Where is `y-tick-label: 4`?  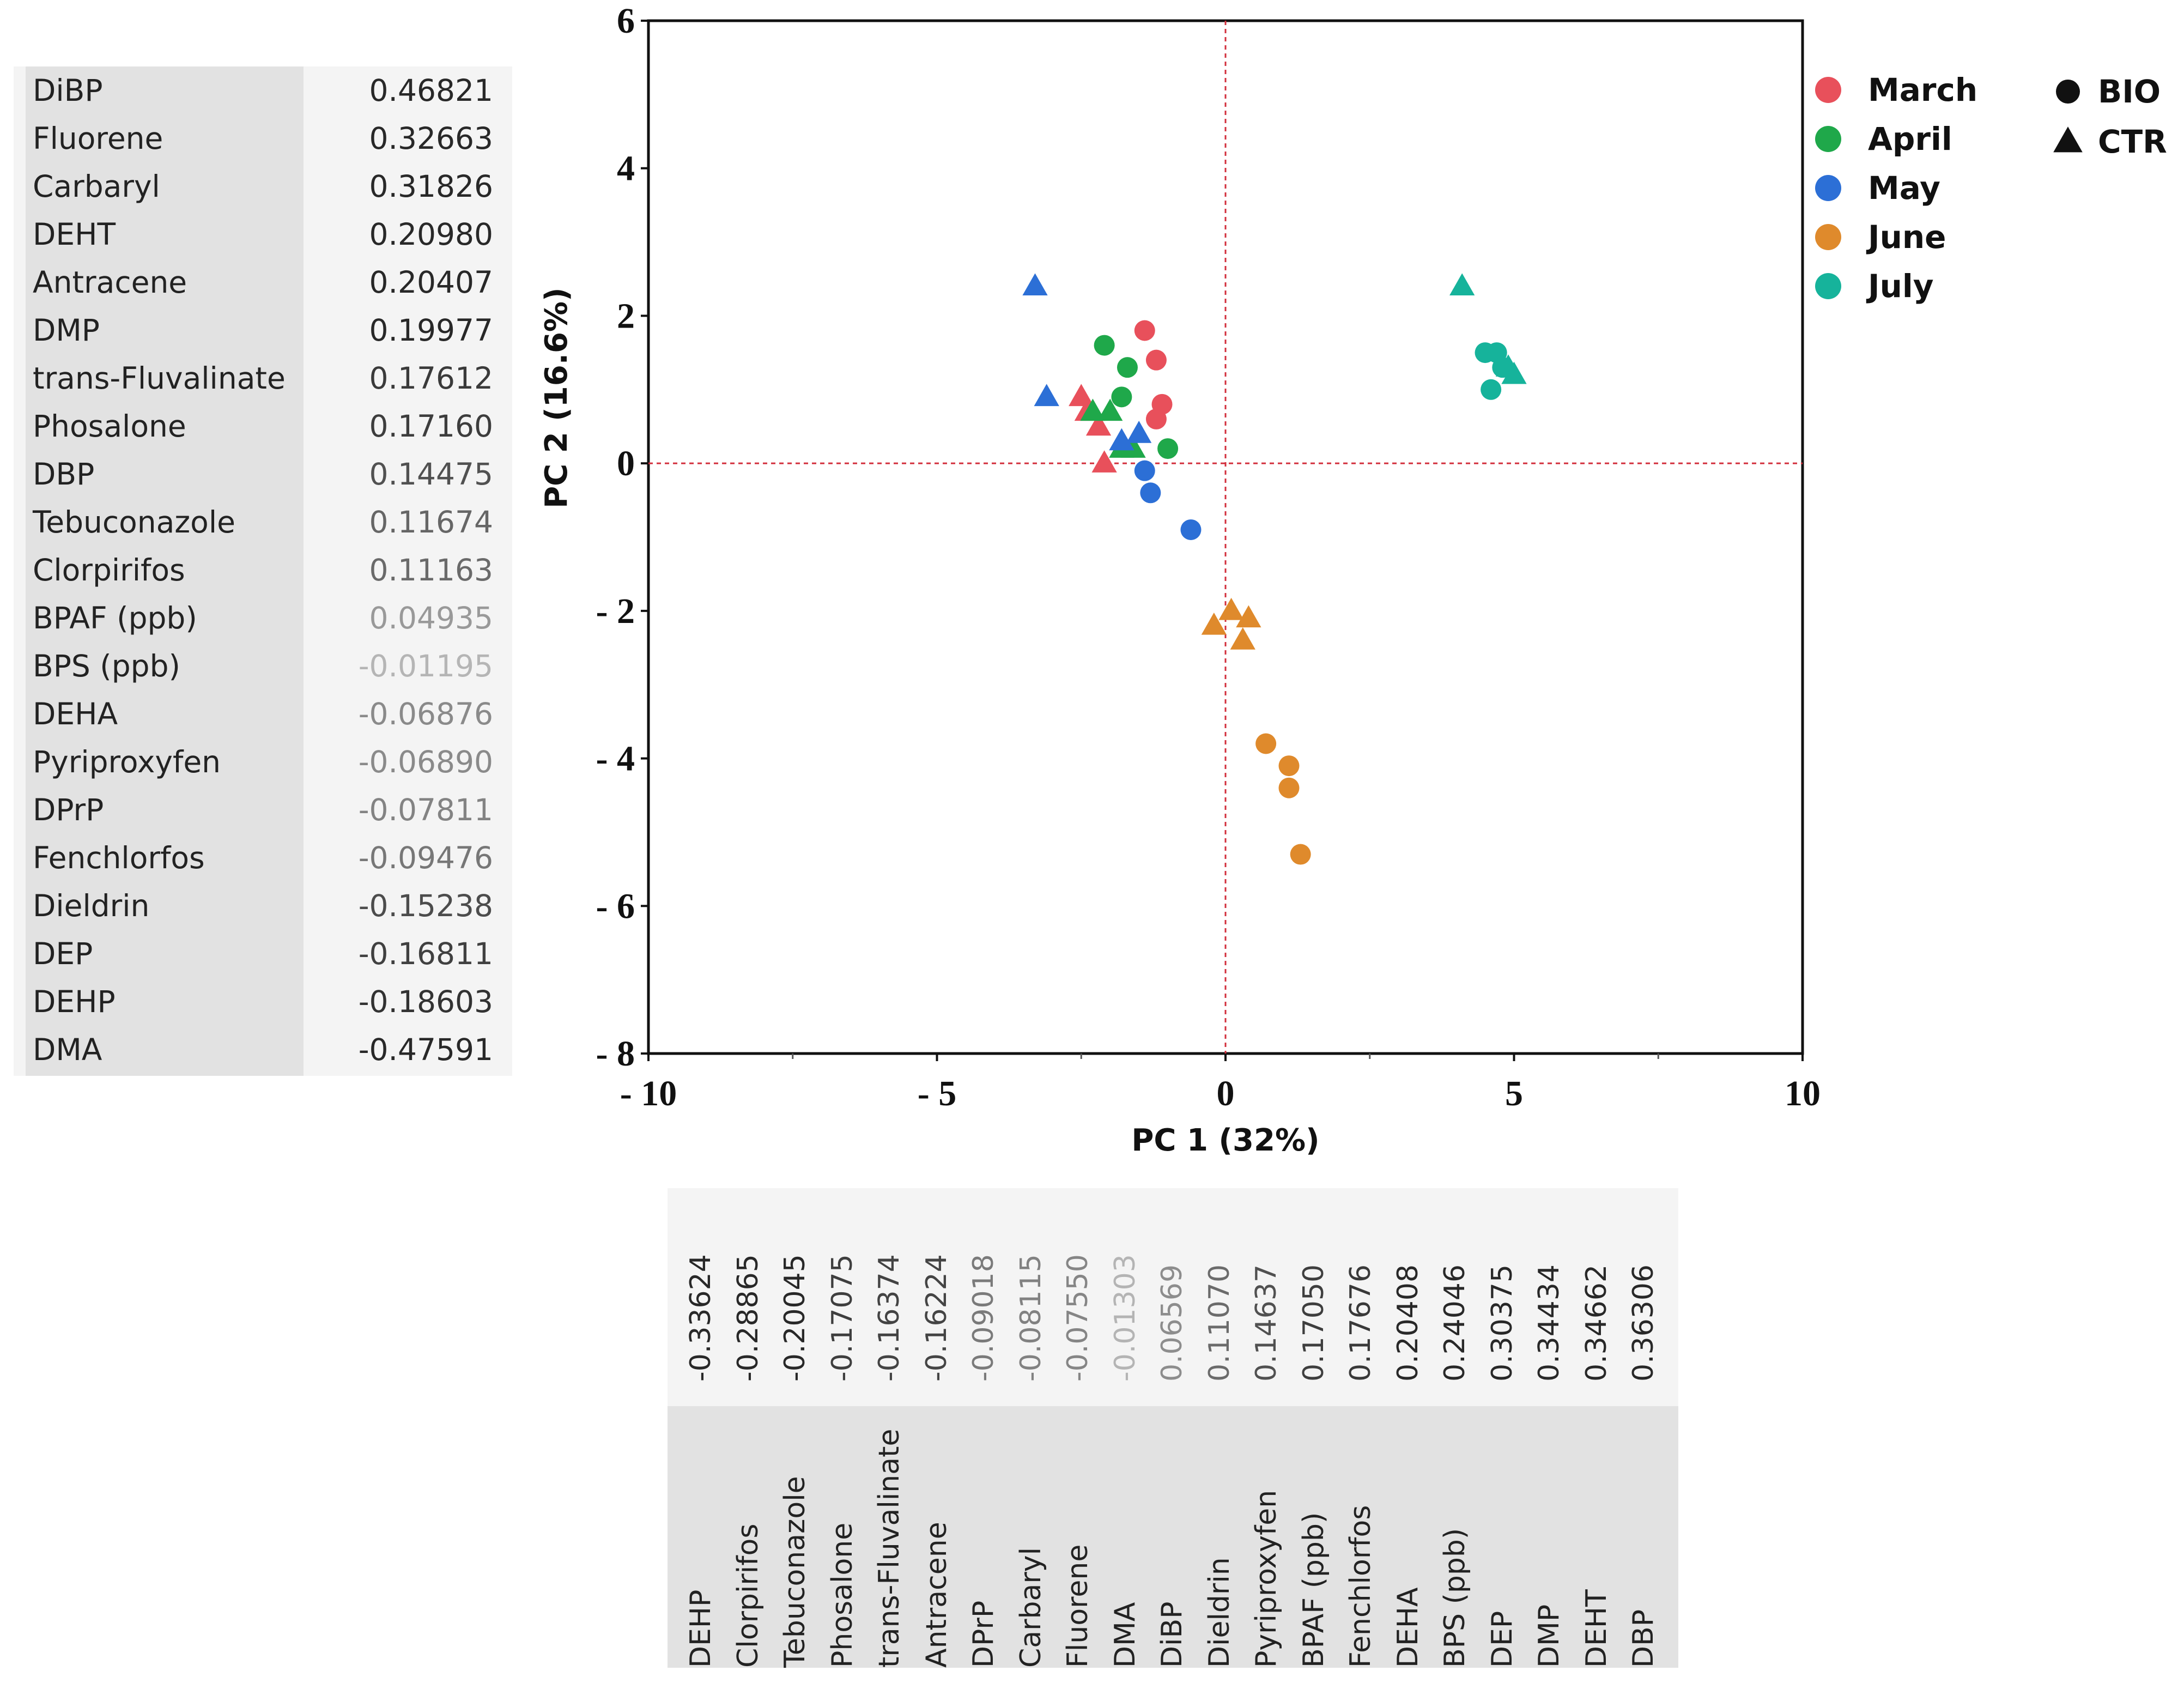 y-tick-label: 4 is located at coordinates (626, 169).